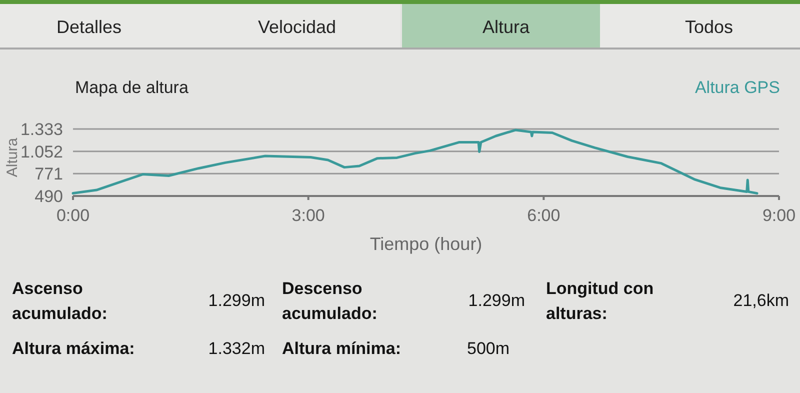 The image size is (800, 393). Describe the element at coordinates (73, 215) in the screenshot. I see `x-tick-label: 0:00` at that location.